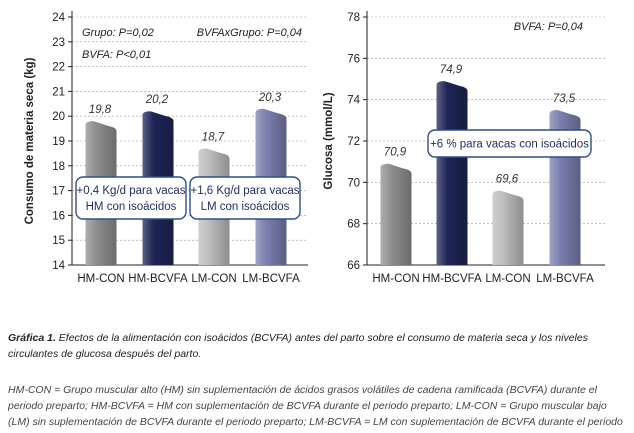 The height and width of the screenshot is (433, 634). Describe the element at coordinates (249, 33) in the screenshot. I see `stat-annotation: BVFAxGrupo: P=0,04` at that location.